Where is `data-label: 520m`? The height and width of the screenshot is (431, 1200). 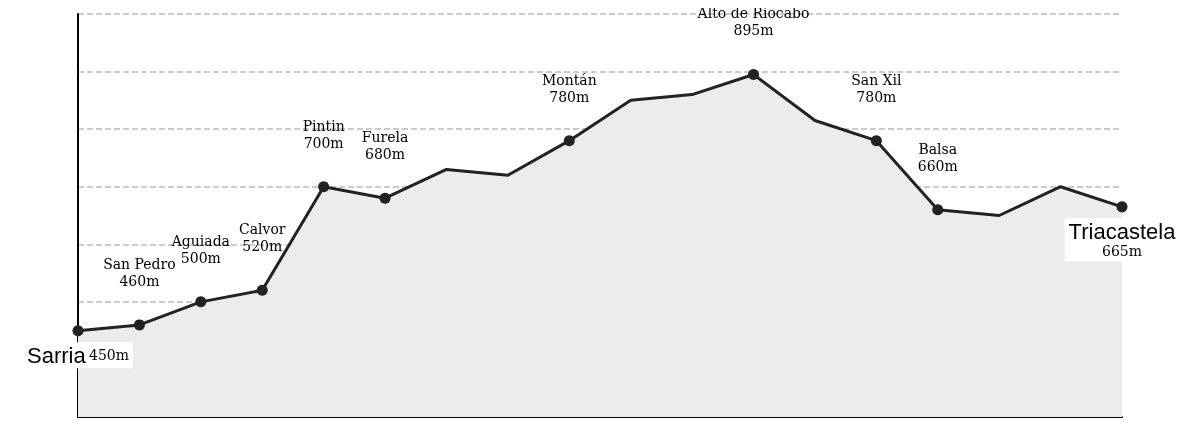 data-label: 520m is located at coordinates (262, 246).